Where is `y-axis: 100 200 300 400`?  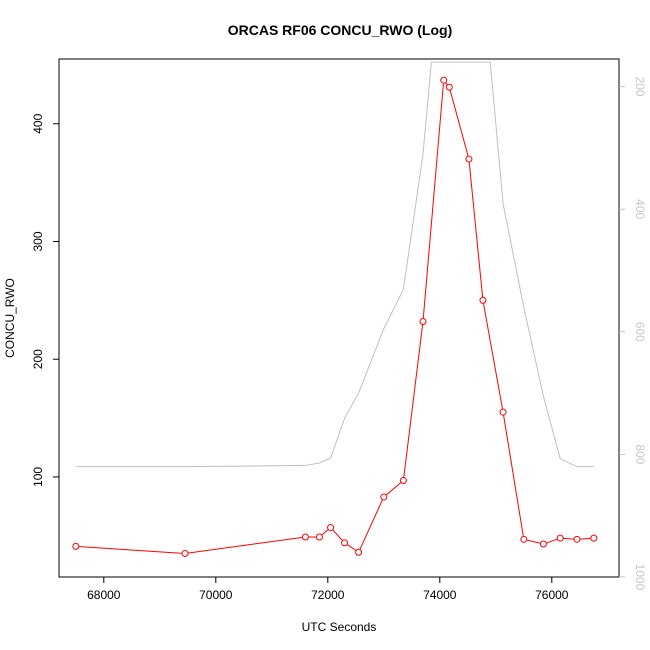 y-axis: 100 200 300 400 is located at coordinates (45, 300).